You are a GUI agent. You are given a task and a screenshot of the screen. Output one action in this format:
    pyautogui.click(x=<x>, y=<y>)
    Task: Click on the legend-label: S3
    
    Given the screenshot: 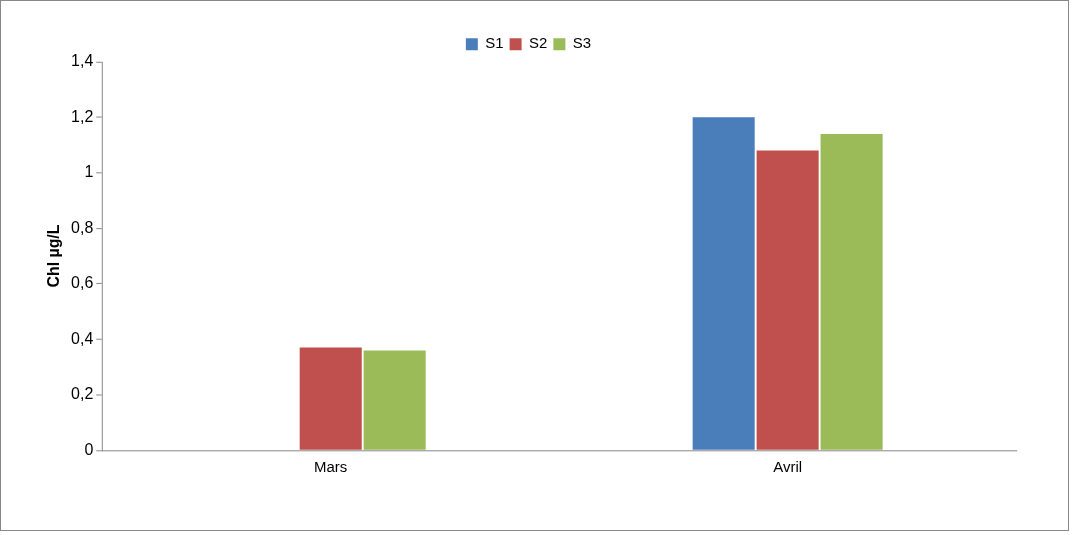 What is the action you would take?
    pyautogui.click(x=582, y=43)
    